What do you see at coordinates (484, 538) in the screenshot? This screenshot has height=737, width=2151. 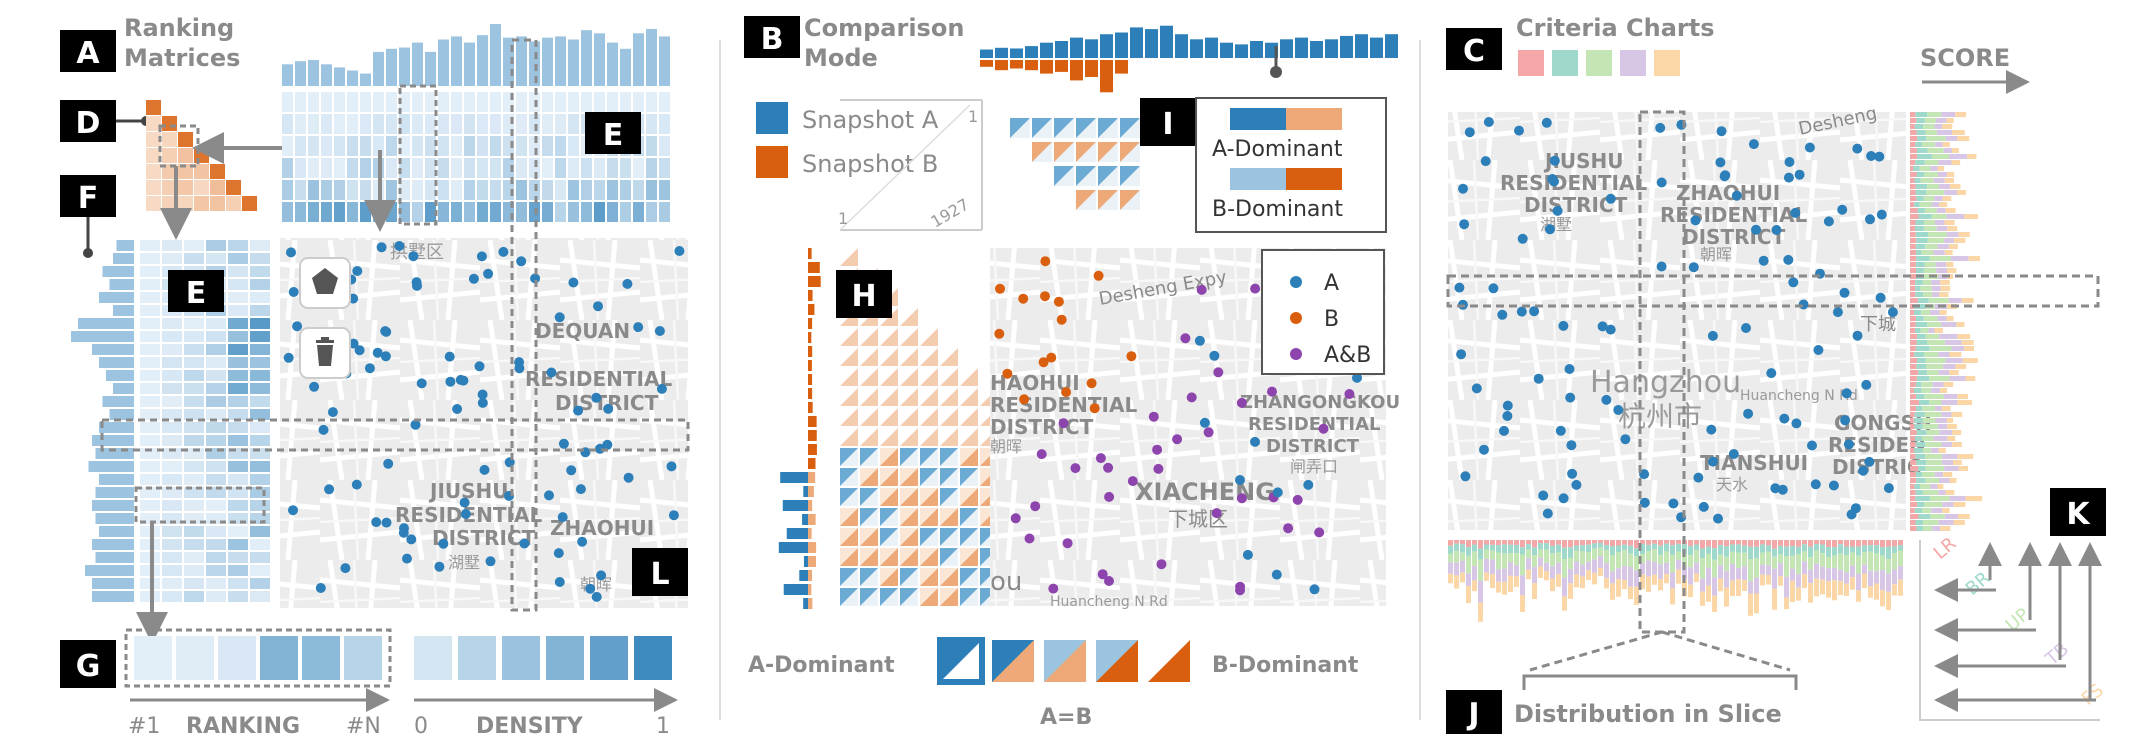 I see `map-a-label-4: DISTRICT` at bounding box center [484, 538].